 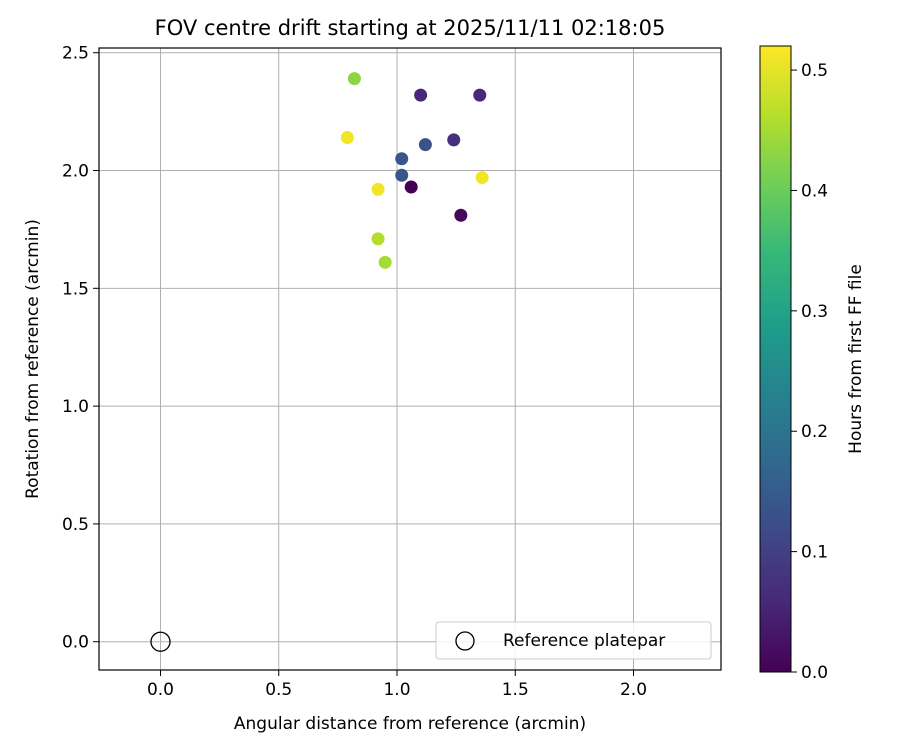 What do you see at coordinates (814, 432) in the screenshot?
I see `colorbar-tick-label: 0.2` at bounding box center [814, 432].